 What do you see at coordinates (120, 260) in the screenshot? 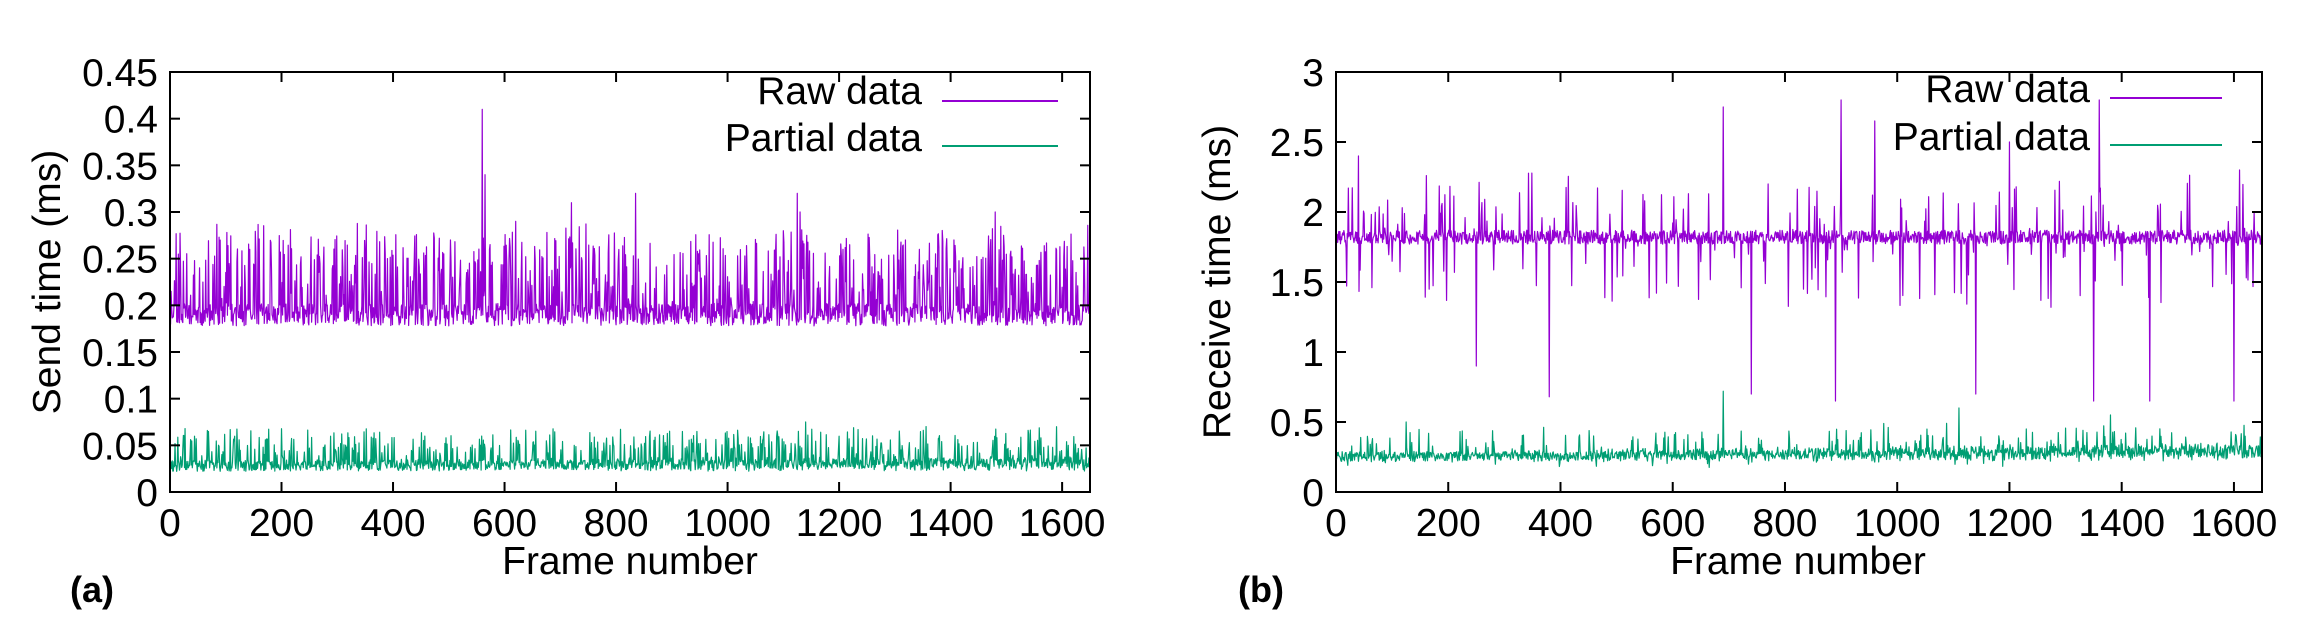
I see `y-tick-label: 0.25` at bounding box center [120, 260].